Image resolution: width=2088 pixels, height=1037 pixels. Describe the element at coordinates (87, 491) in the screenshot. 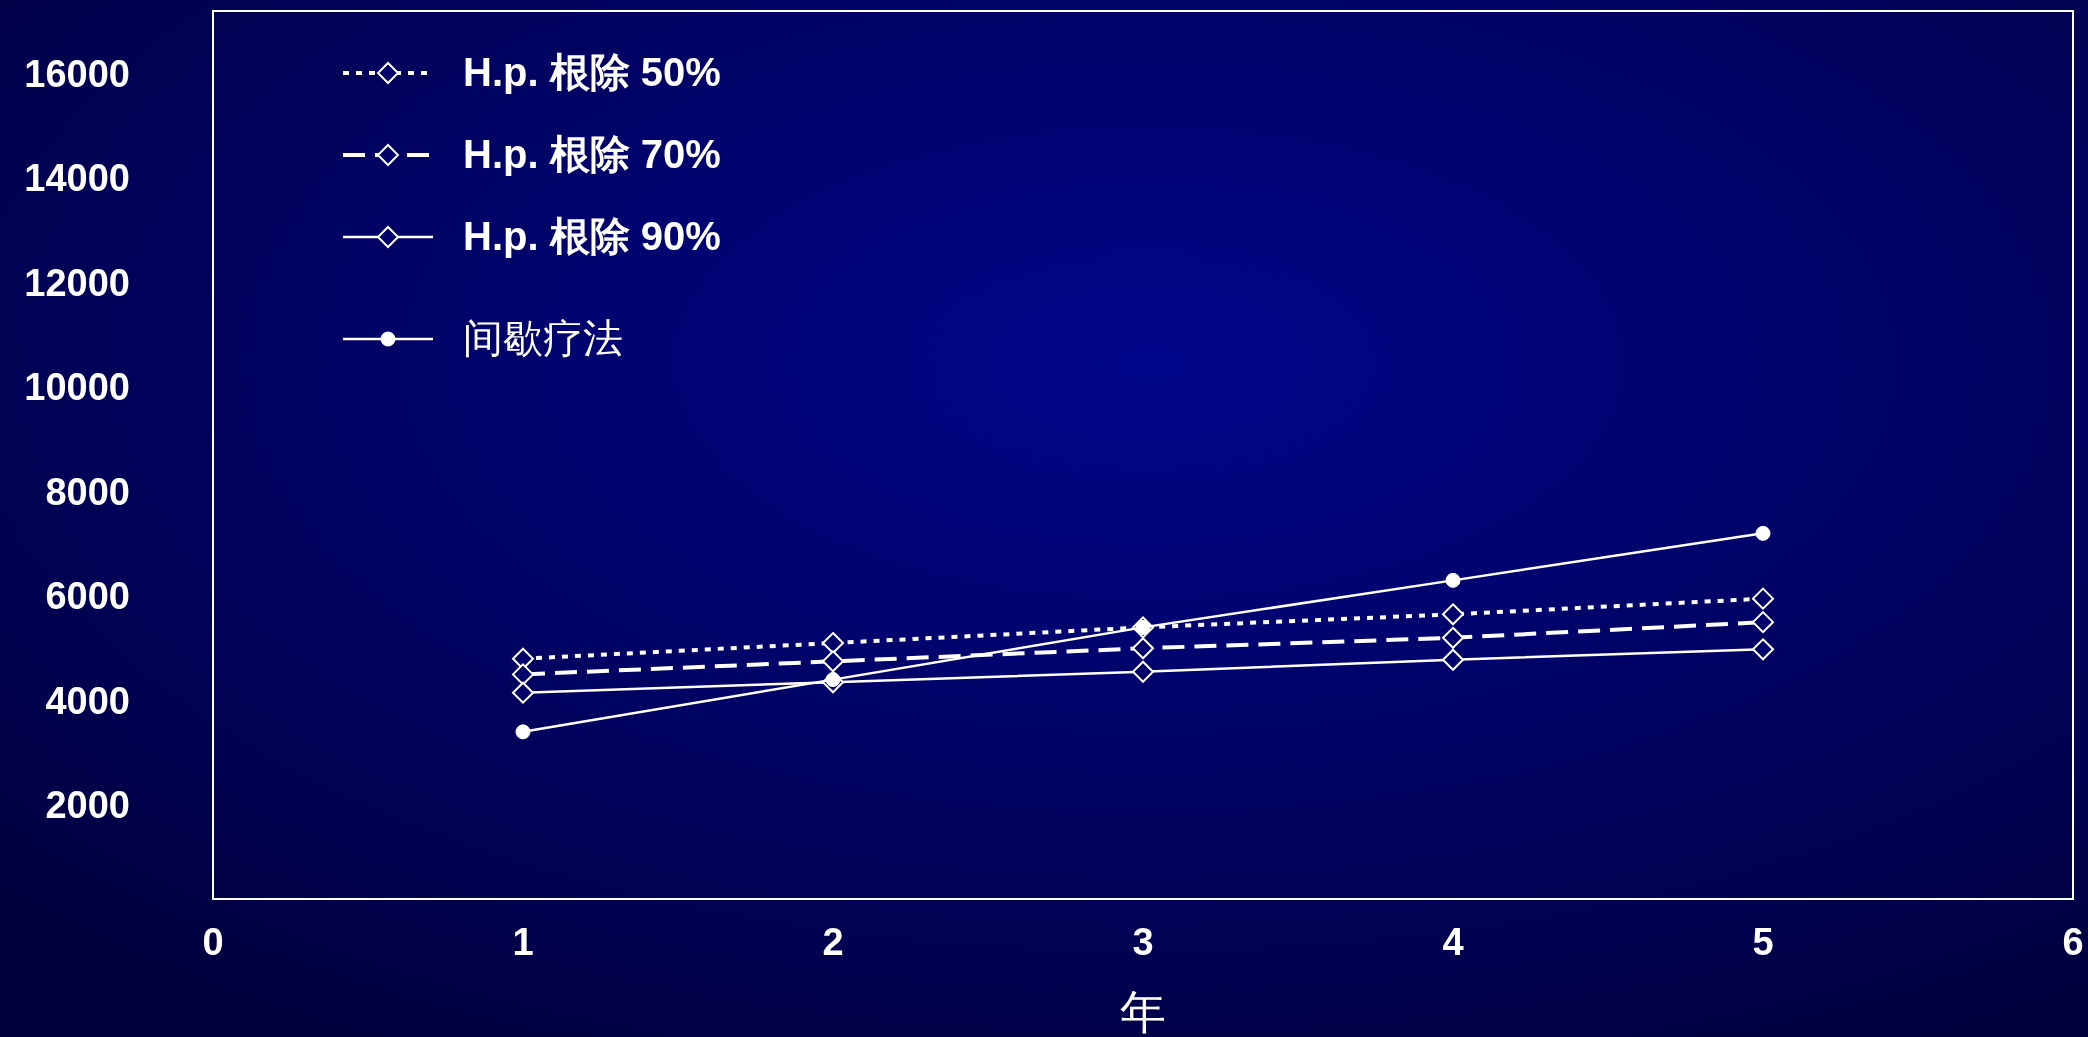

I see `y-tick-label: 8000` at that location.